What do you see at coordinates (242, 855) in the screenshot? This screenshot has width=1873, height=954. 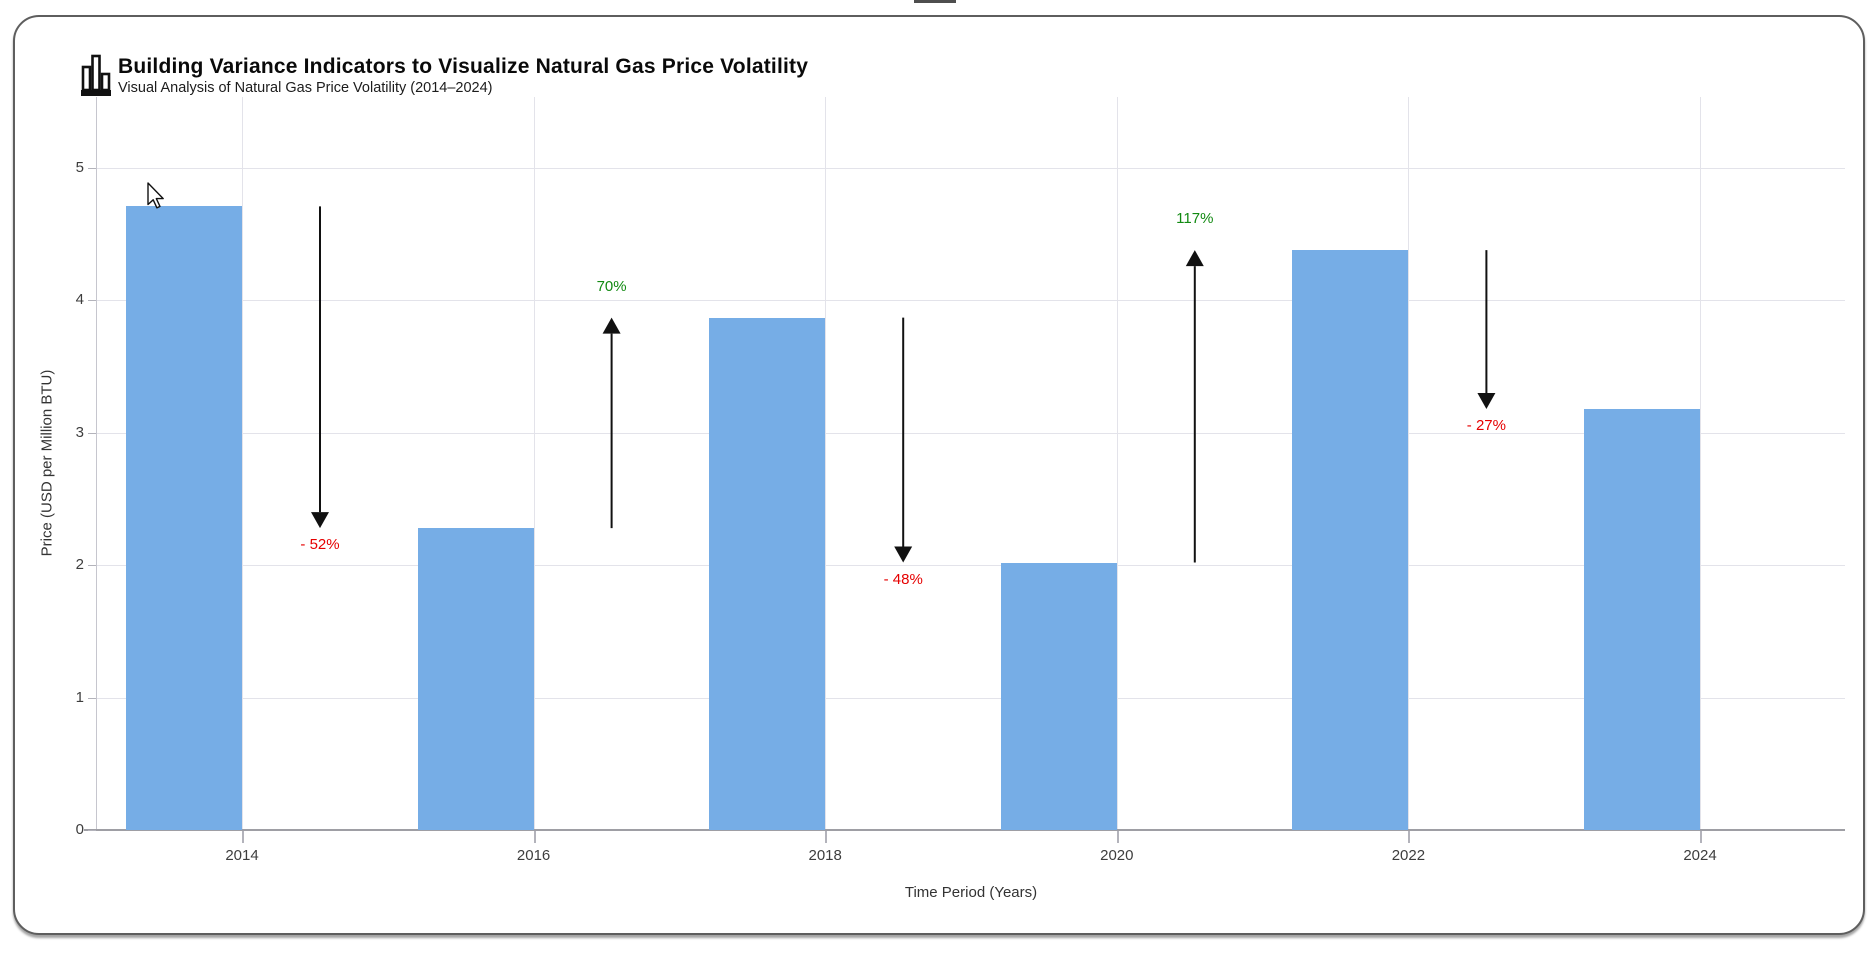 I see `x-tick-label: 2014` at bounding box center [242, 855].